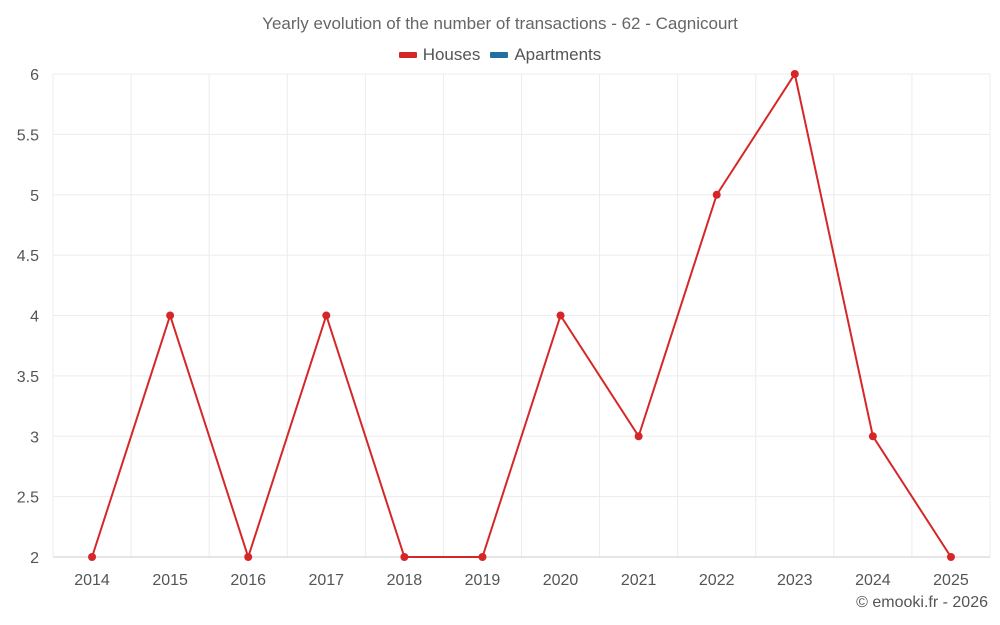 This screenshot has width=1000, height=625. I want to click on legend-item-houses: Houses, so click(439, 55).